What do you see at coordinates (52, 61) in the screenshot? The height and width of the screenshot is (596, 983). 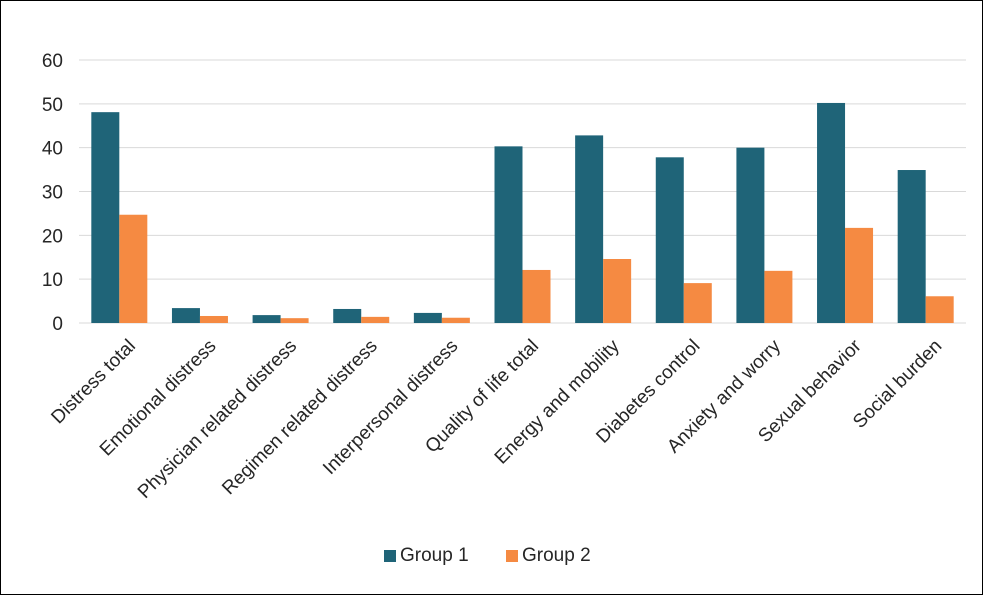 I see `y-tick-label: 60` at bounding box center [52, 61].